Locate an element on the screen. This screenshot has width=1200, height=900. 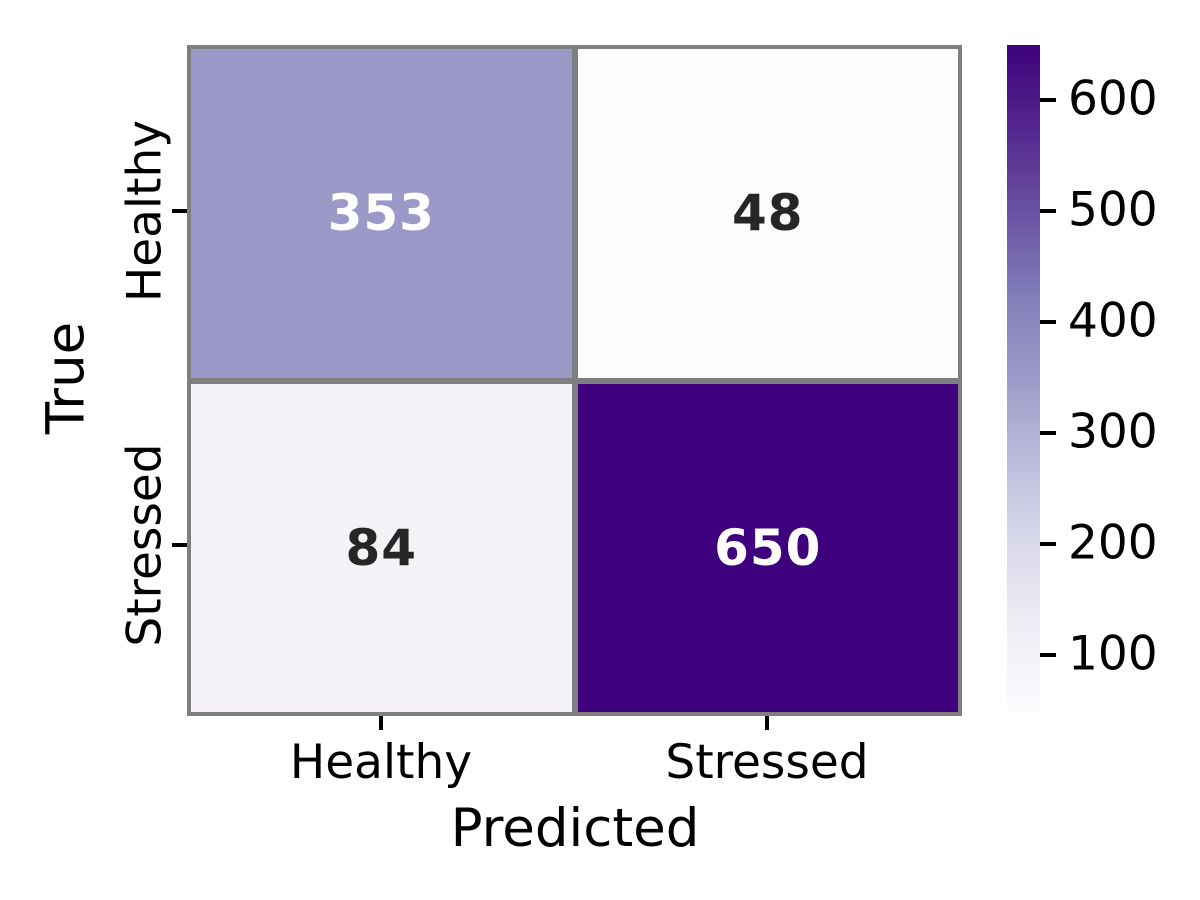
ytick-mark-healthy is located at coordinates (179, 211).